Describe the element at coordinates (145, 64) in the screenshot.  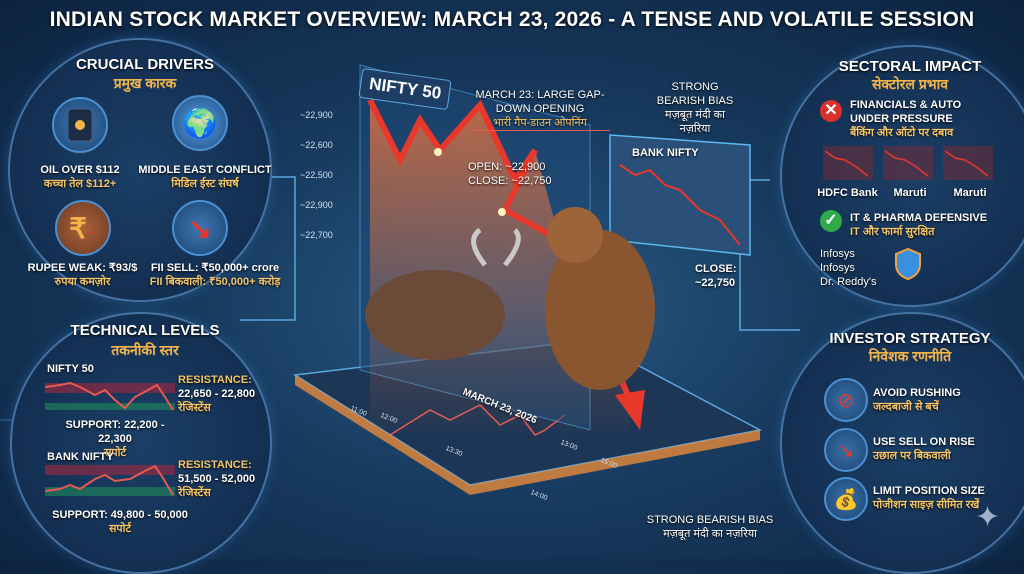
I see `drivers-title: CRUCIAL DRIVERS` at that location.